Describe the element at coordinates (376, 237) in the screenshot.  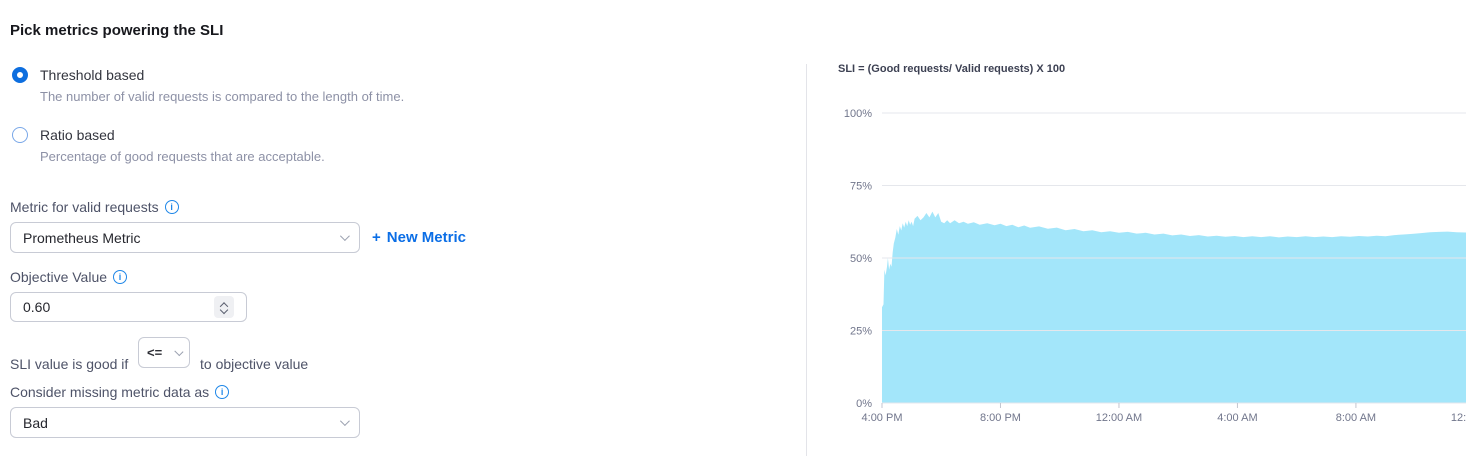
I see `plus-icon: +` at that location.